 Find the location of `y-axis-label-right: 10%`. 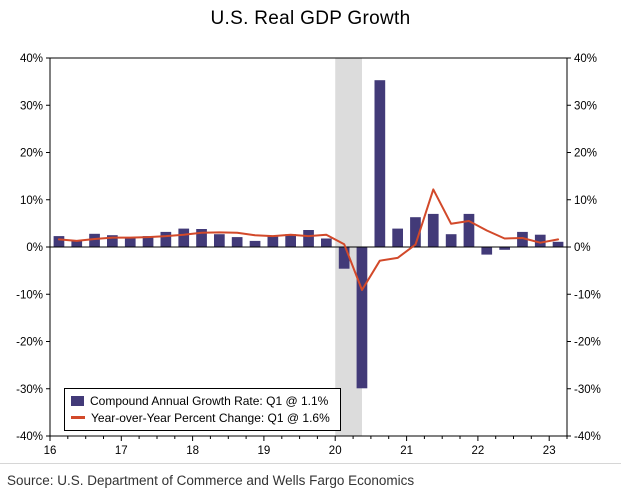

y-axis-label-right: 10% is located at coordinates (585, 201).